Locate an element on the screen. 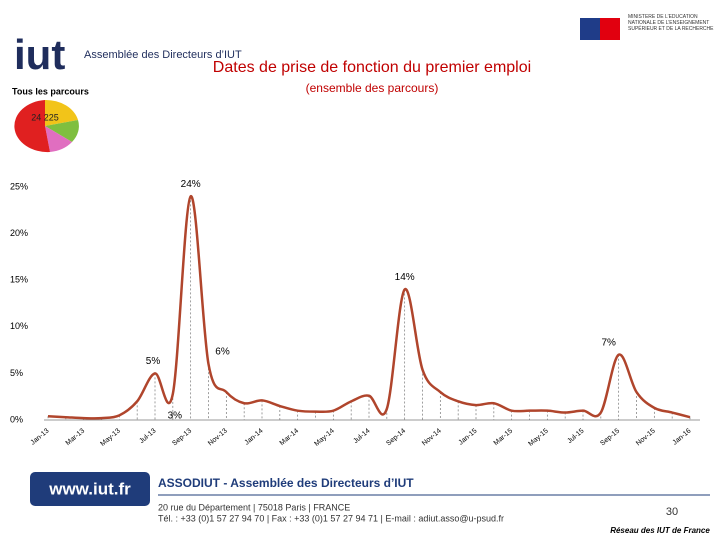 The image size is (720, 545). data-label: 5% is located at coordinates (153, 361).